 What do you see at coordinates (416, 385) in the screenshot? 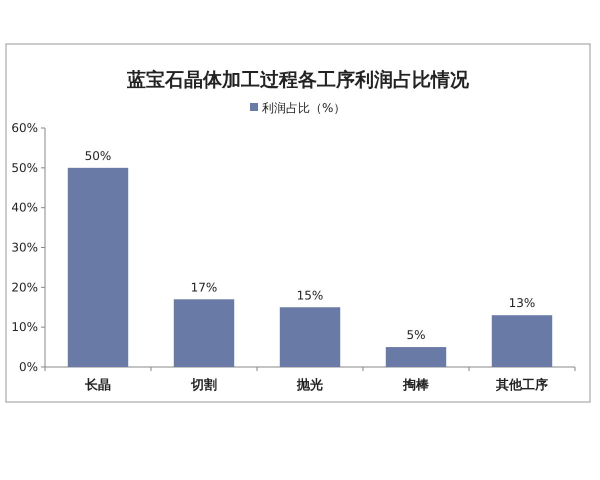
I see `x-tick-label: 掏棒` at bounding box center [416, 385].